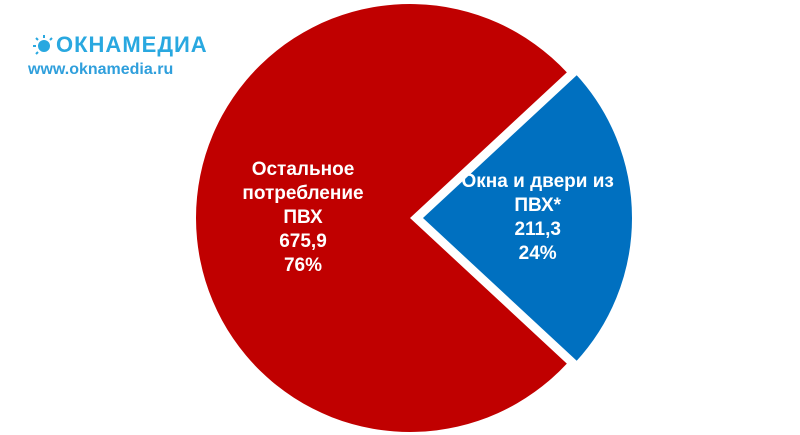 The width and height of the screenshot is (800, 435). What do you see at coordinates (537, 193) in the screenshot?
I see `category-label: Окна и двери из ПВХ*` at bounding box center [537, 193].